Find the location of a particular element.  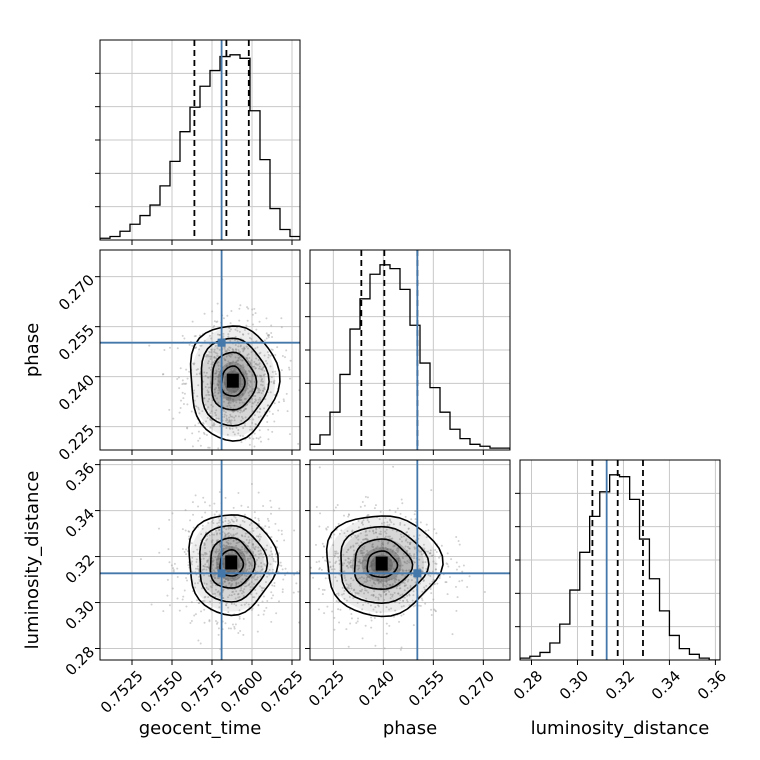

panel-frame is located at coordinates (200, 350).